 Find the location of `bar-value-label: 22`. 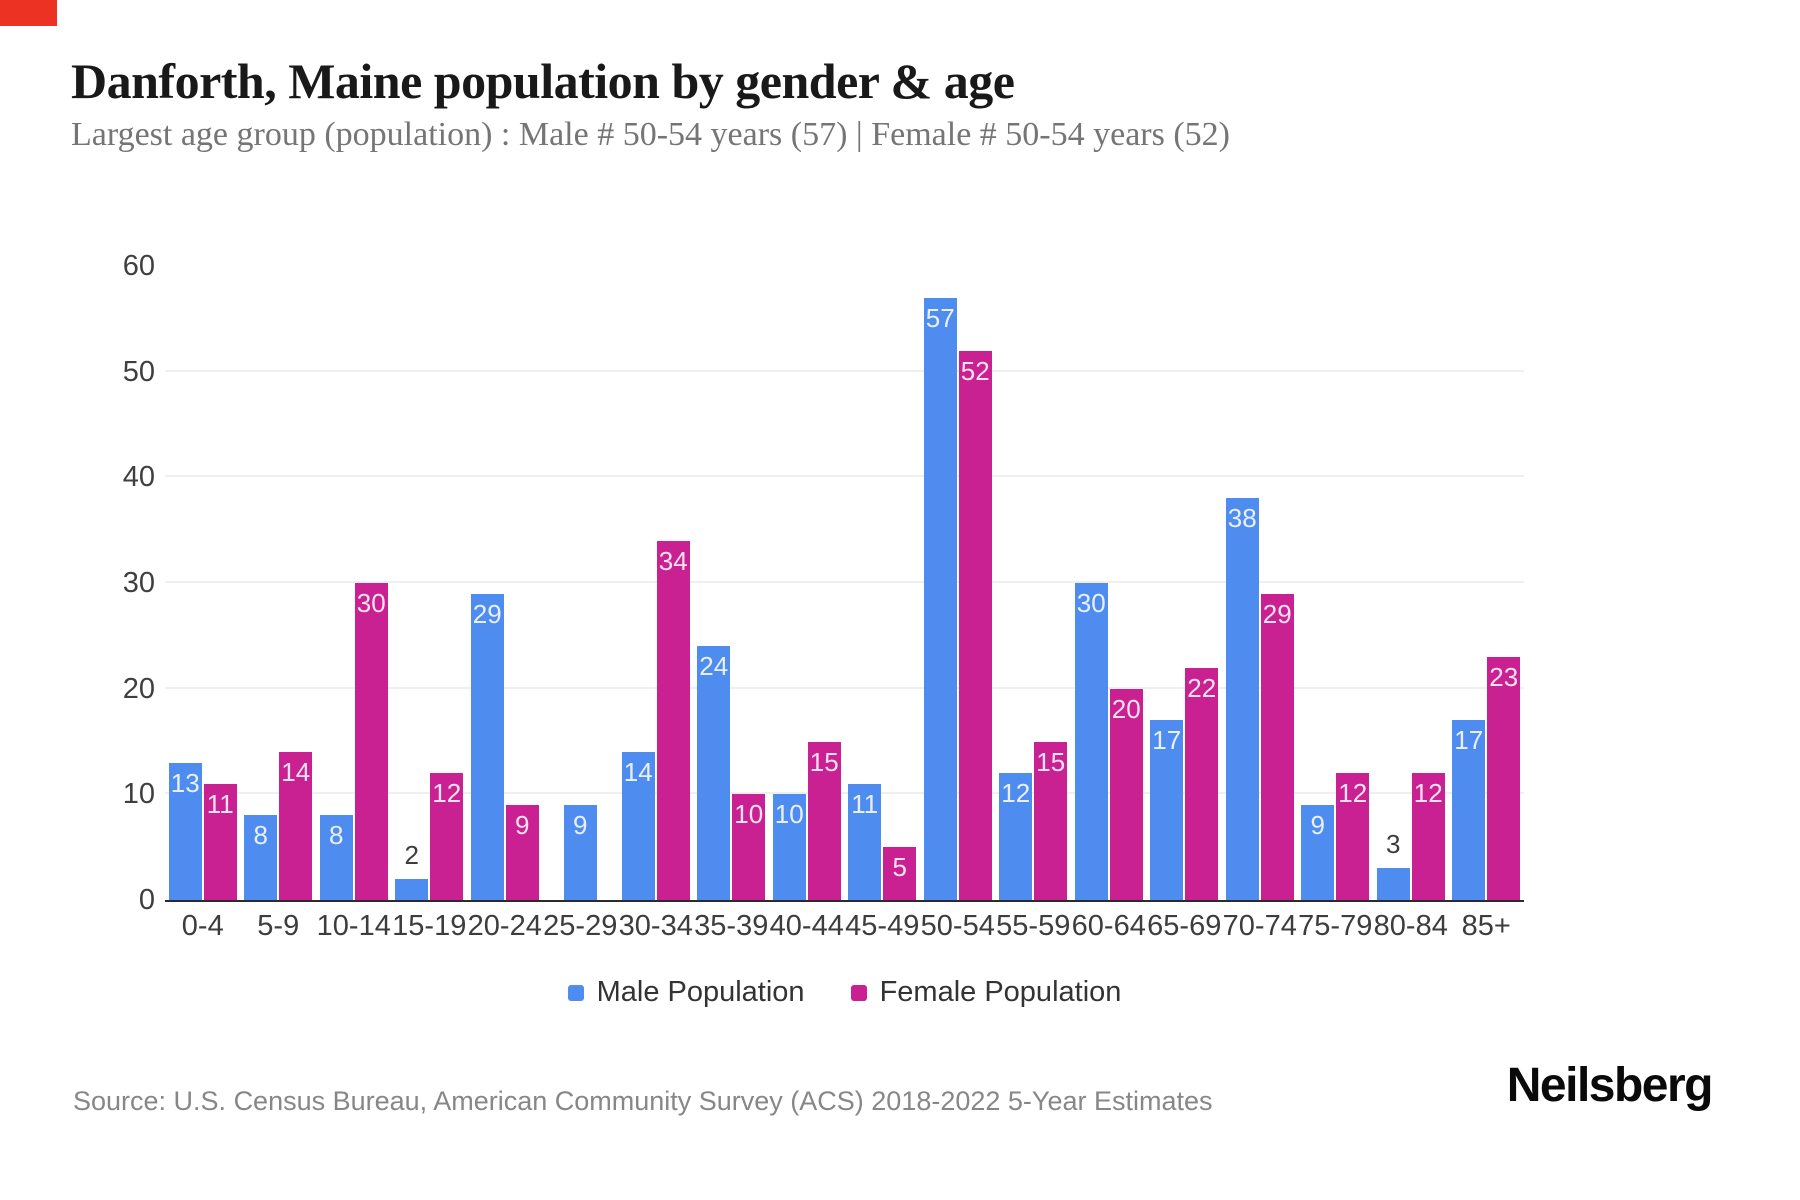

bar-value-label: 22 is located at coordinates (1202, 687).